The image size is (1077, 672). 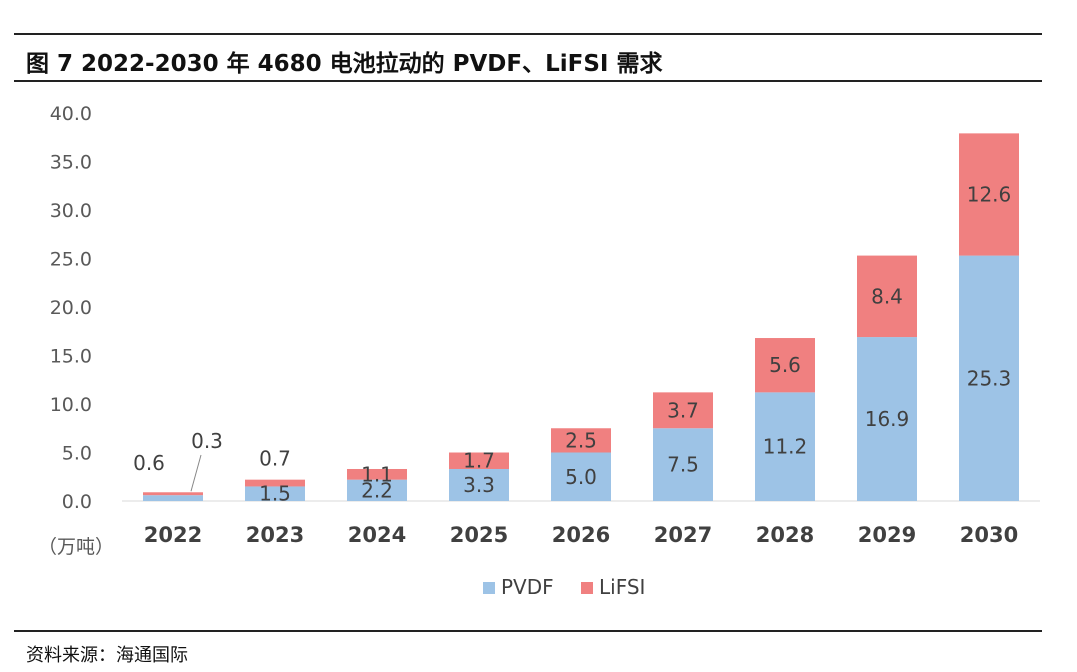 What do you see at coordinates (71, 405) in the screenshot?
I see `y-tick-label: 10.0` at bounding box center [71, 405].